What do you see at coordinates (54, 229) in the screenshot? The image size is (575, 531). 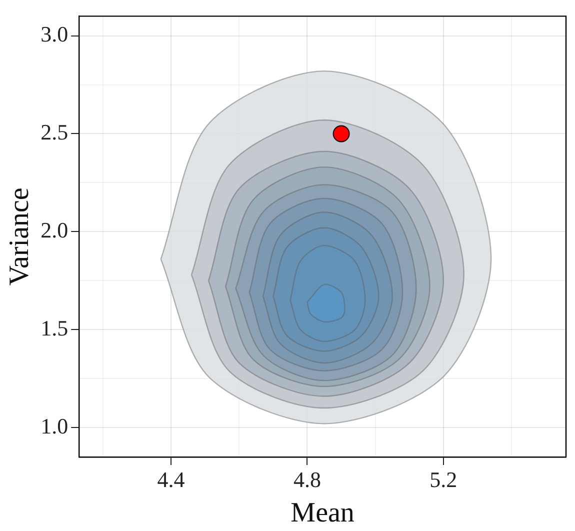 I see `y-tick-label: 2.0` at bounding box center [54, 229].